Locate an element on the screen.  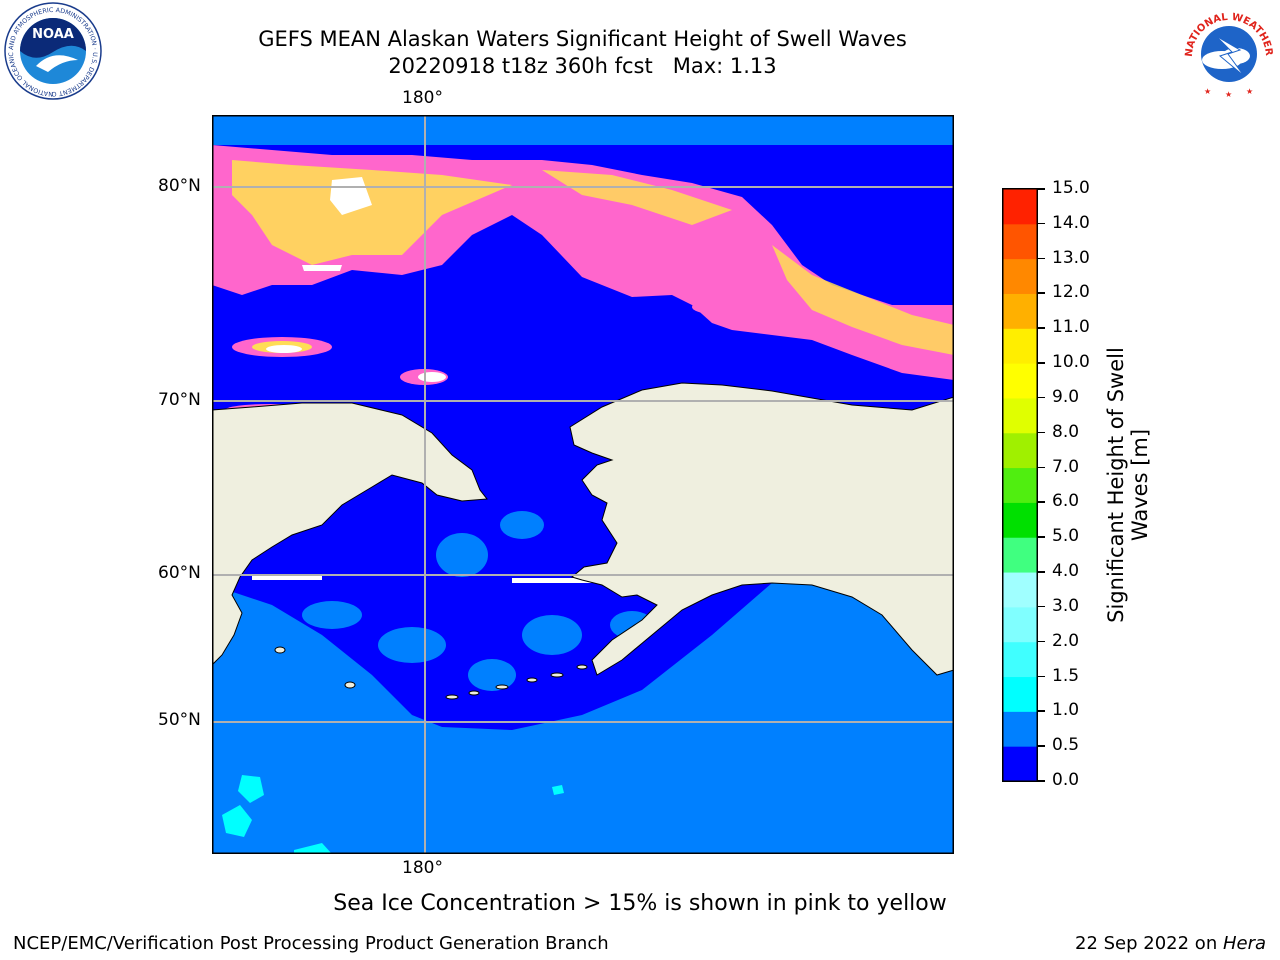
bering-patches is located at coordinates (478, 601).